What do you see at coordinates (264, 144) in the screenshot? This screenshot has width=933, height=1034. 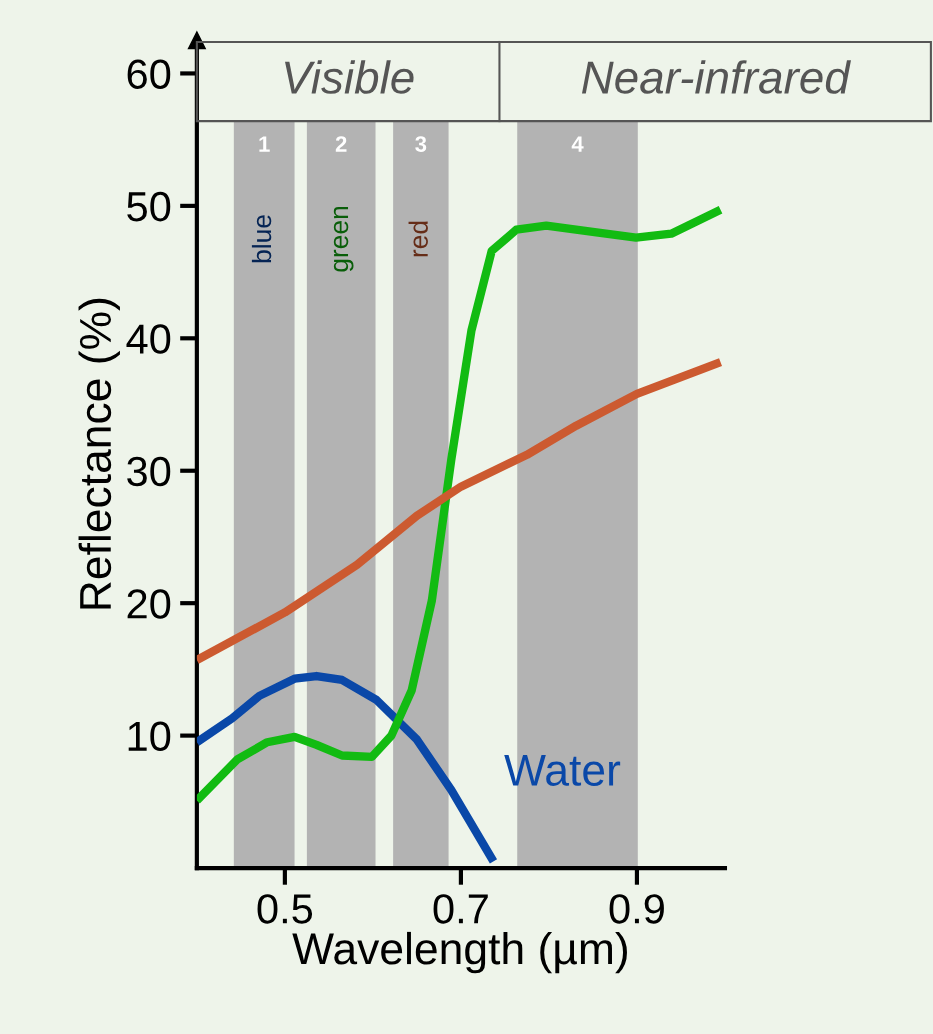 I see `band-label: 1` at bounding box center [264, 144].